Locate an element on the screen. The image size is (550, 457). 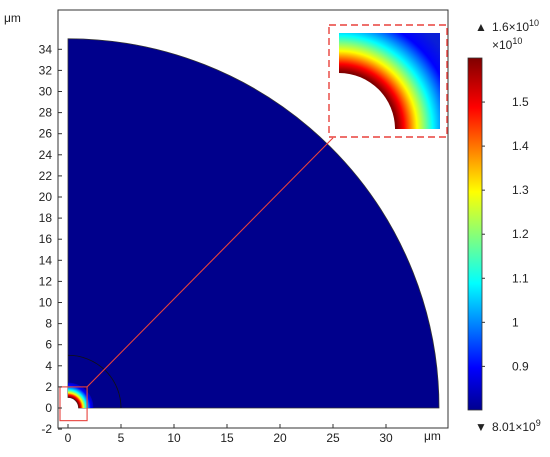
y-tick-label: 20 is located at coordinates (46, 197).